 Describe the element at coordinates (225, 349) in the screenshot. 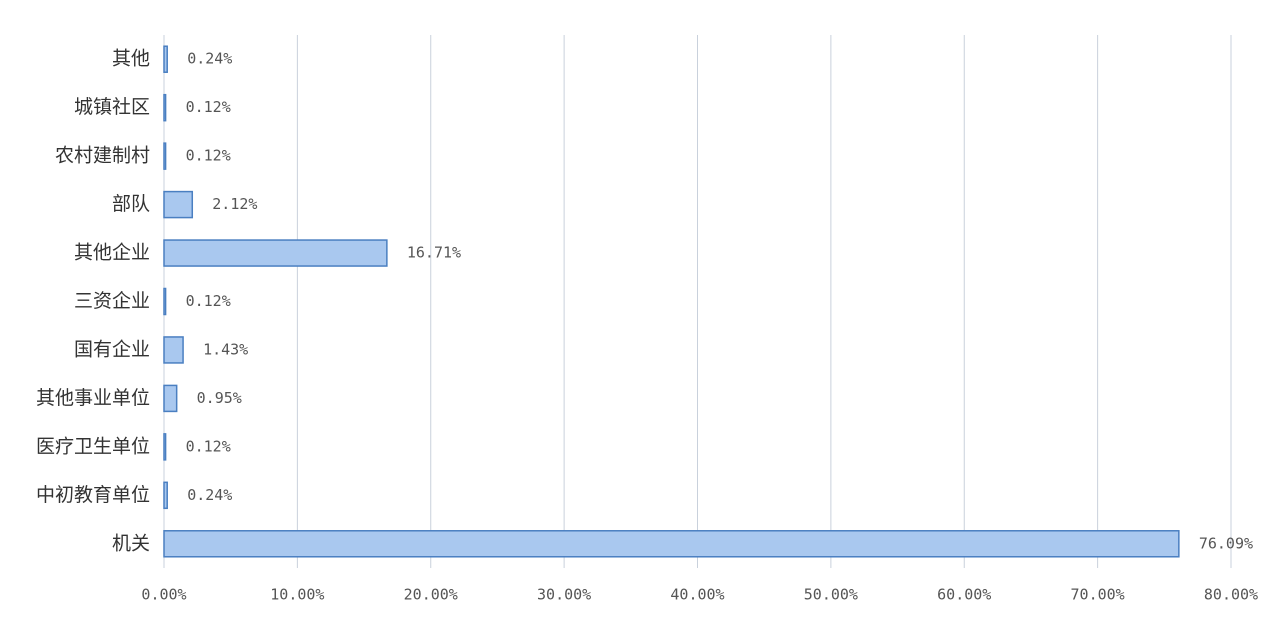

I see `value-label: 1.43%` at that location.